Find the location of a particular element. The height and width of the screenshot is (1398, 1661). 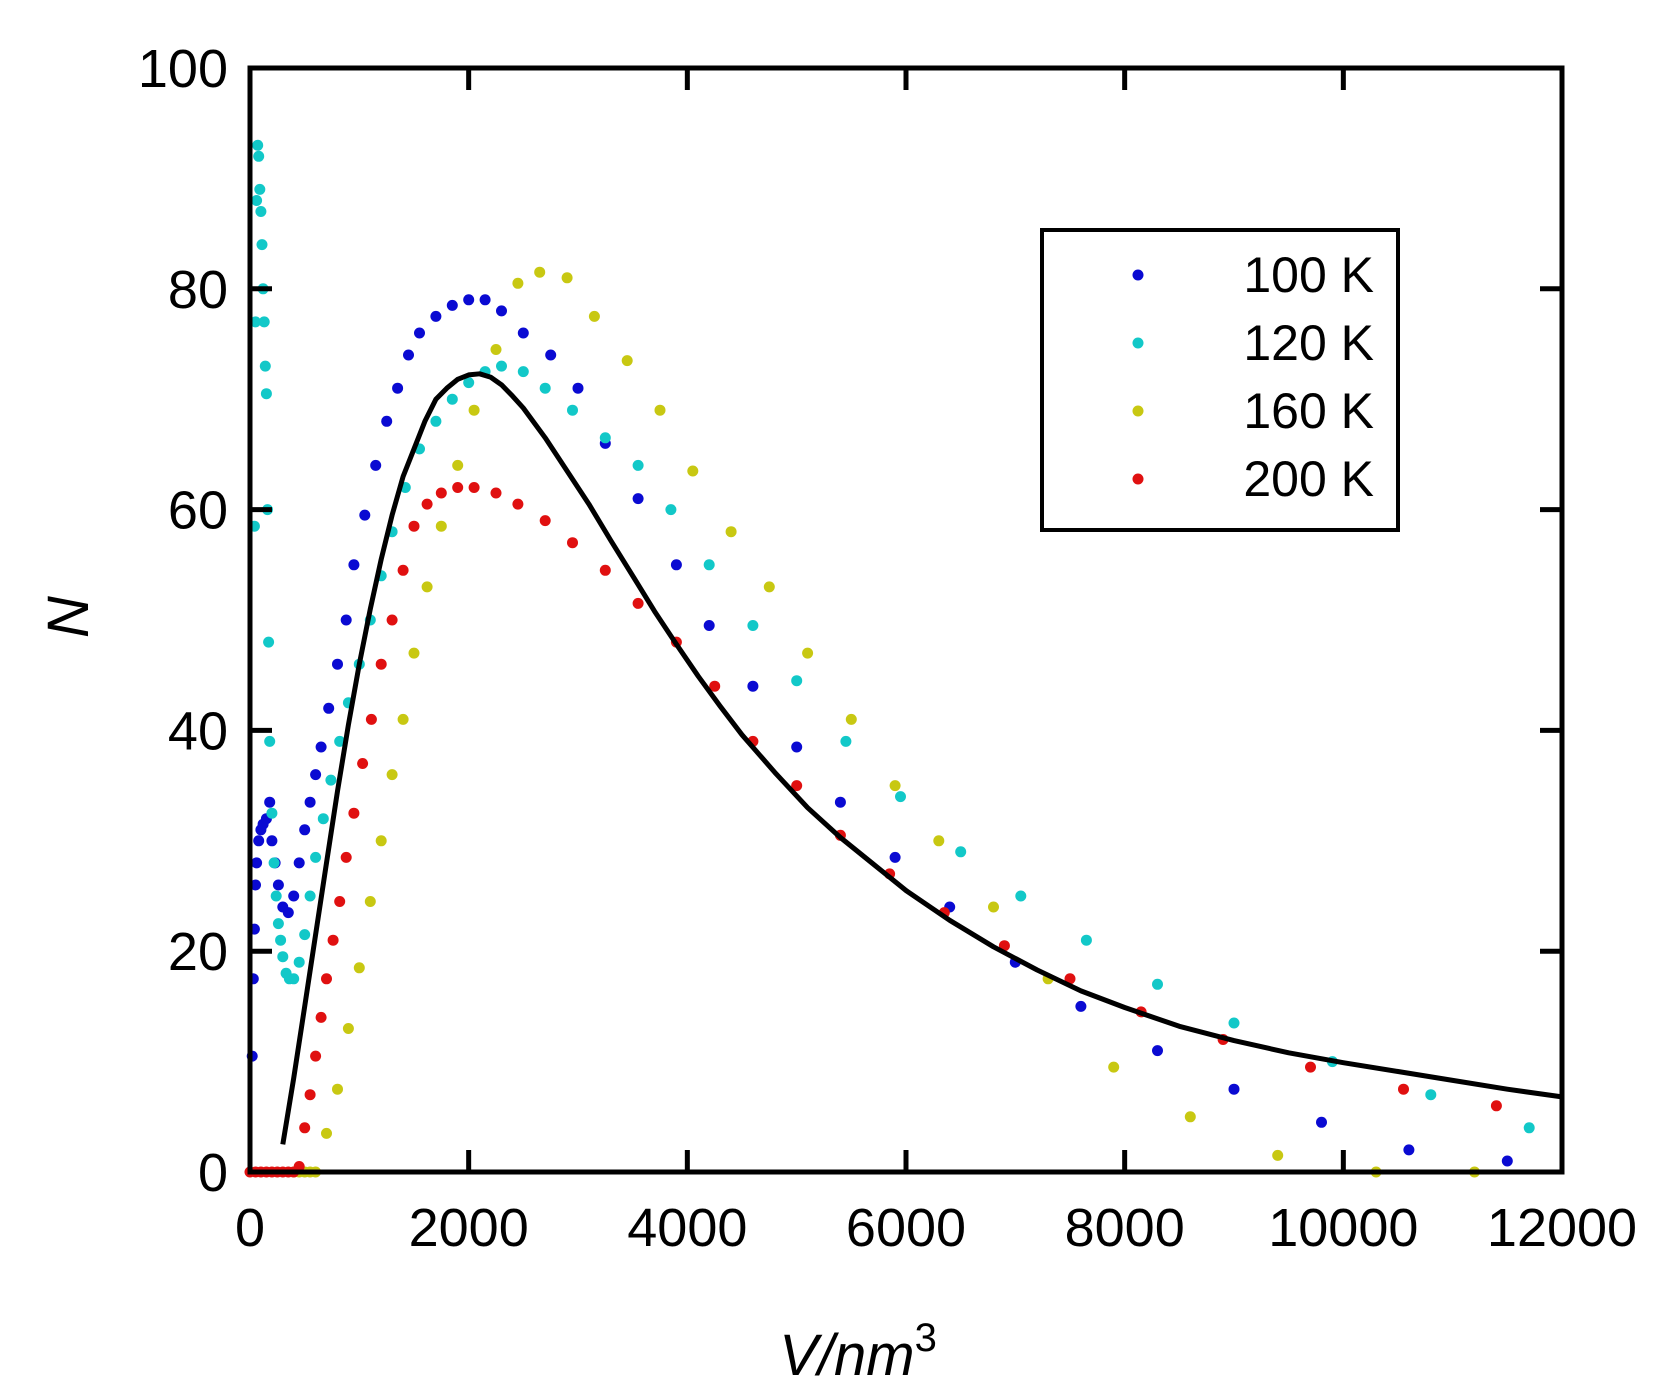

legend-label-120-k: 120 K is located at coordinates (1308, 343).